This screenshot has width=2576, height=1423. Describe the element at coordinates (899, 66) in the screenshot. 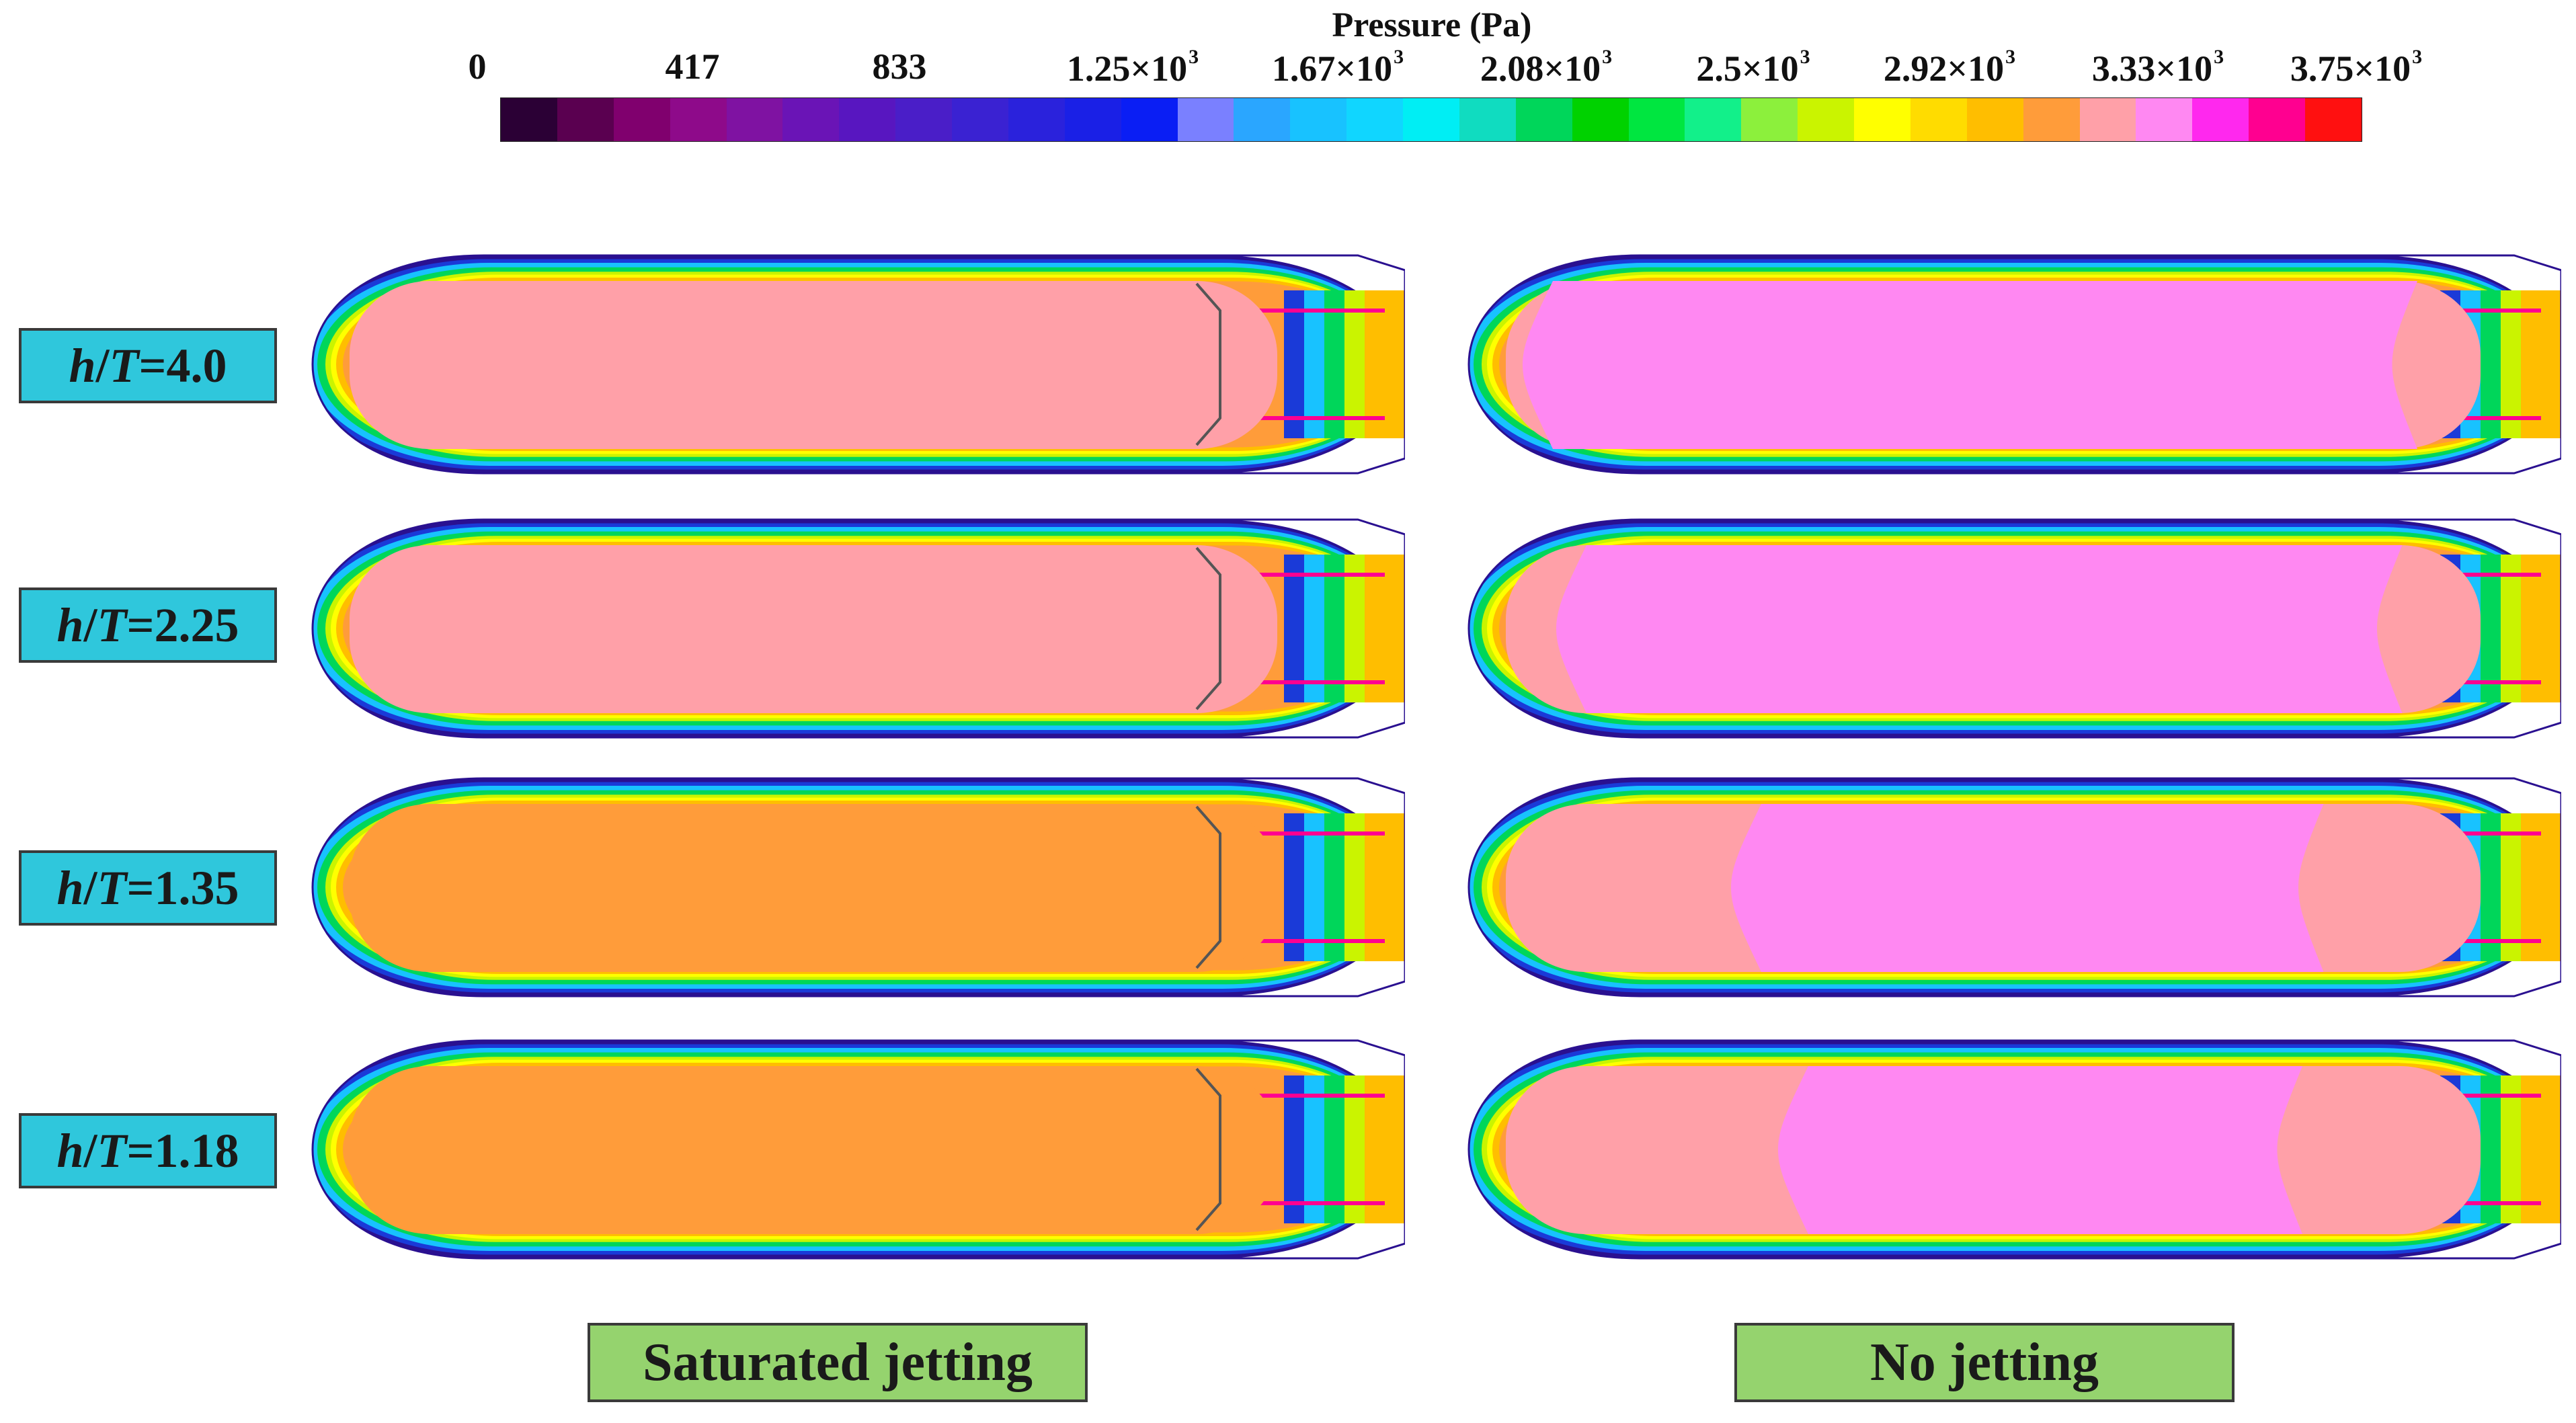

I see `colorbar-tick-label: 833` at that location.